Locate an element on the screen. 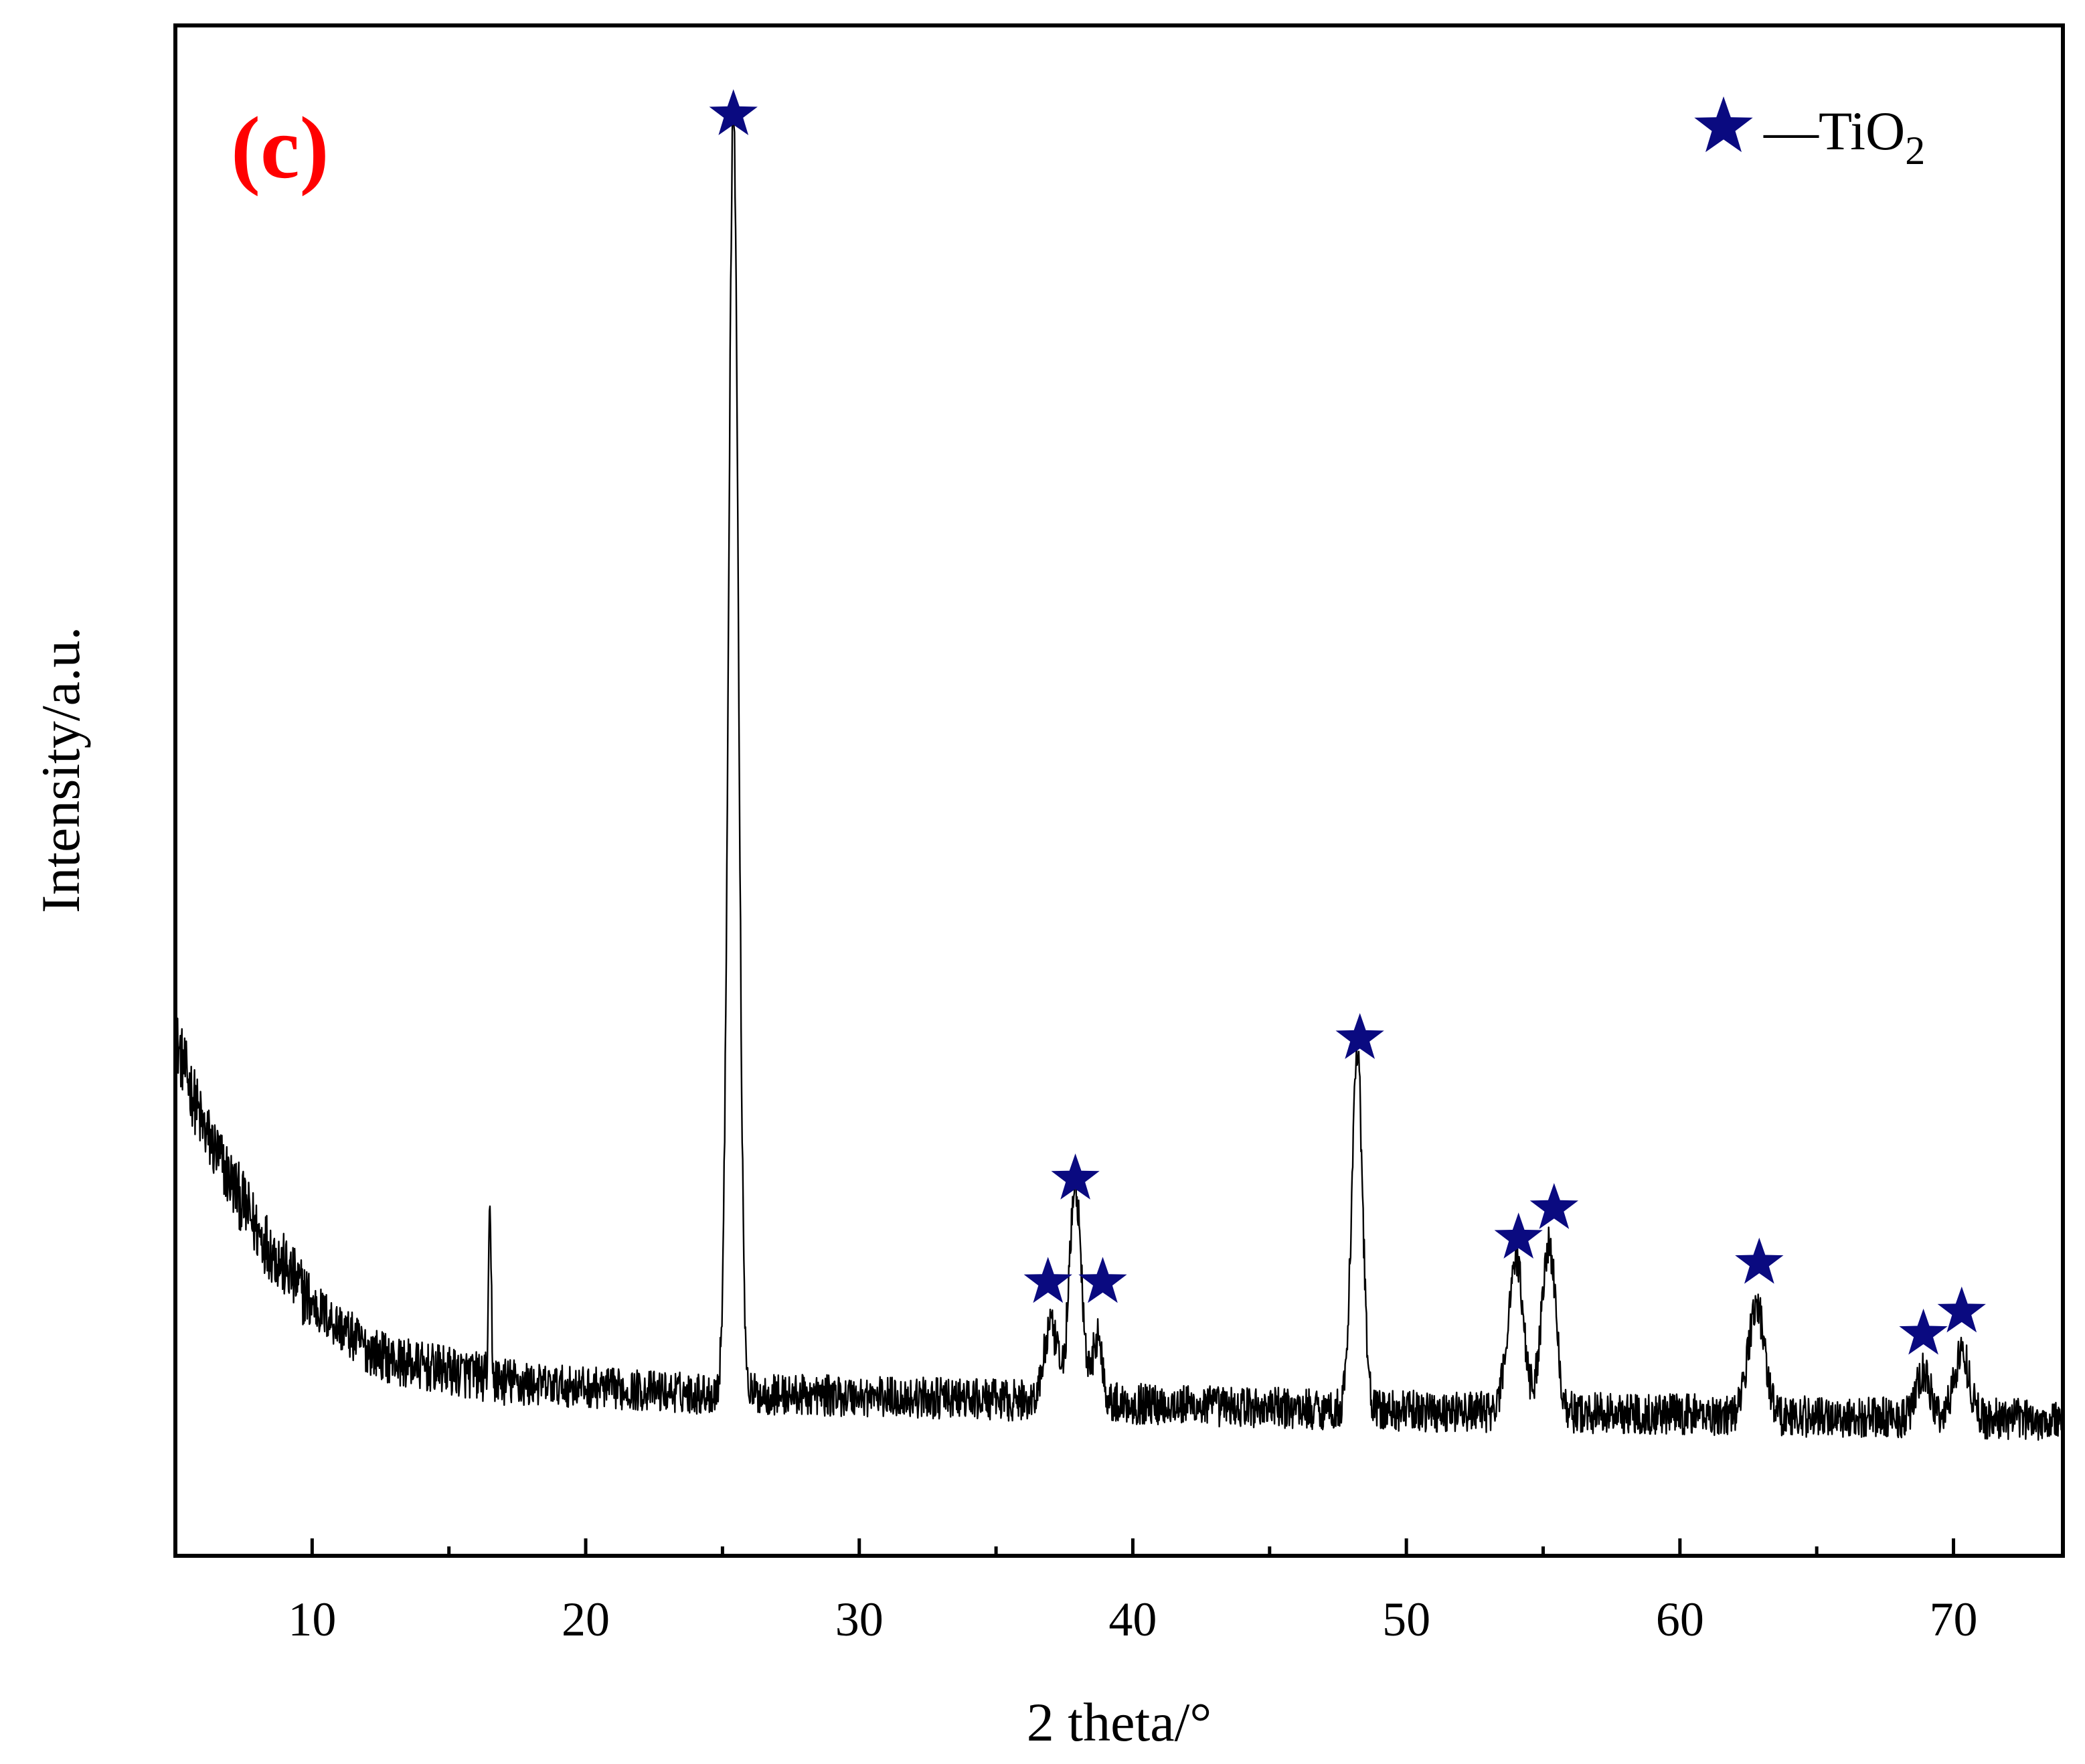  x-tick-label: 40 is located at coordinates (1132, 1620).